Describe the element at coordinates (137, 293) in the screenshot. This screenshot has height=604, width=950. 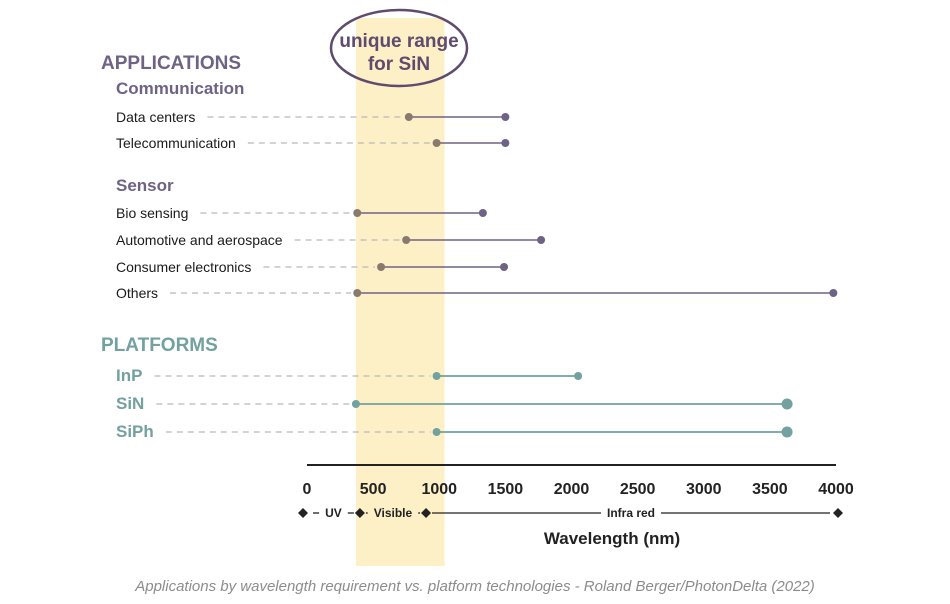
I see `row-label-others: Others` at that location.